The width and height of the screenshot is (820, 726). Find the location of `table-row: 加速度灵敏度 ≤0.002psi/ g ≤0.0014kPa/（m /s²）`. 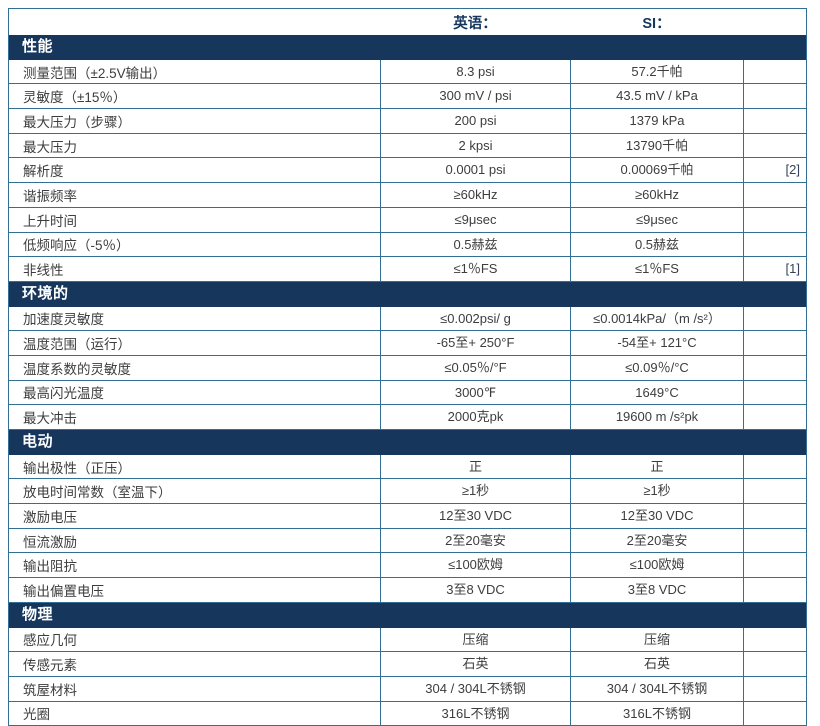

table-row: 加速度灵敏度 ≤0.002psi/ g ≤0.0014kPa/（m /s²） is located at coordinates (407, 319).